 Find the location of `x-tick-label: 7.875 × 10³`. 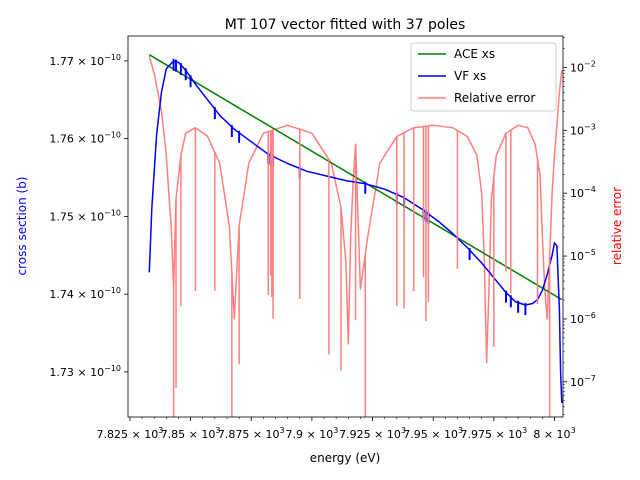

x-tick-label: 7.875 × 10³ is located at coordinates (251, 433).